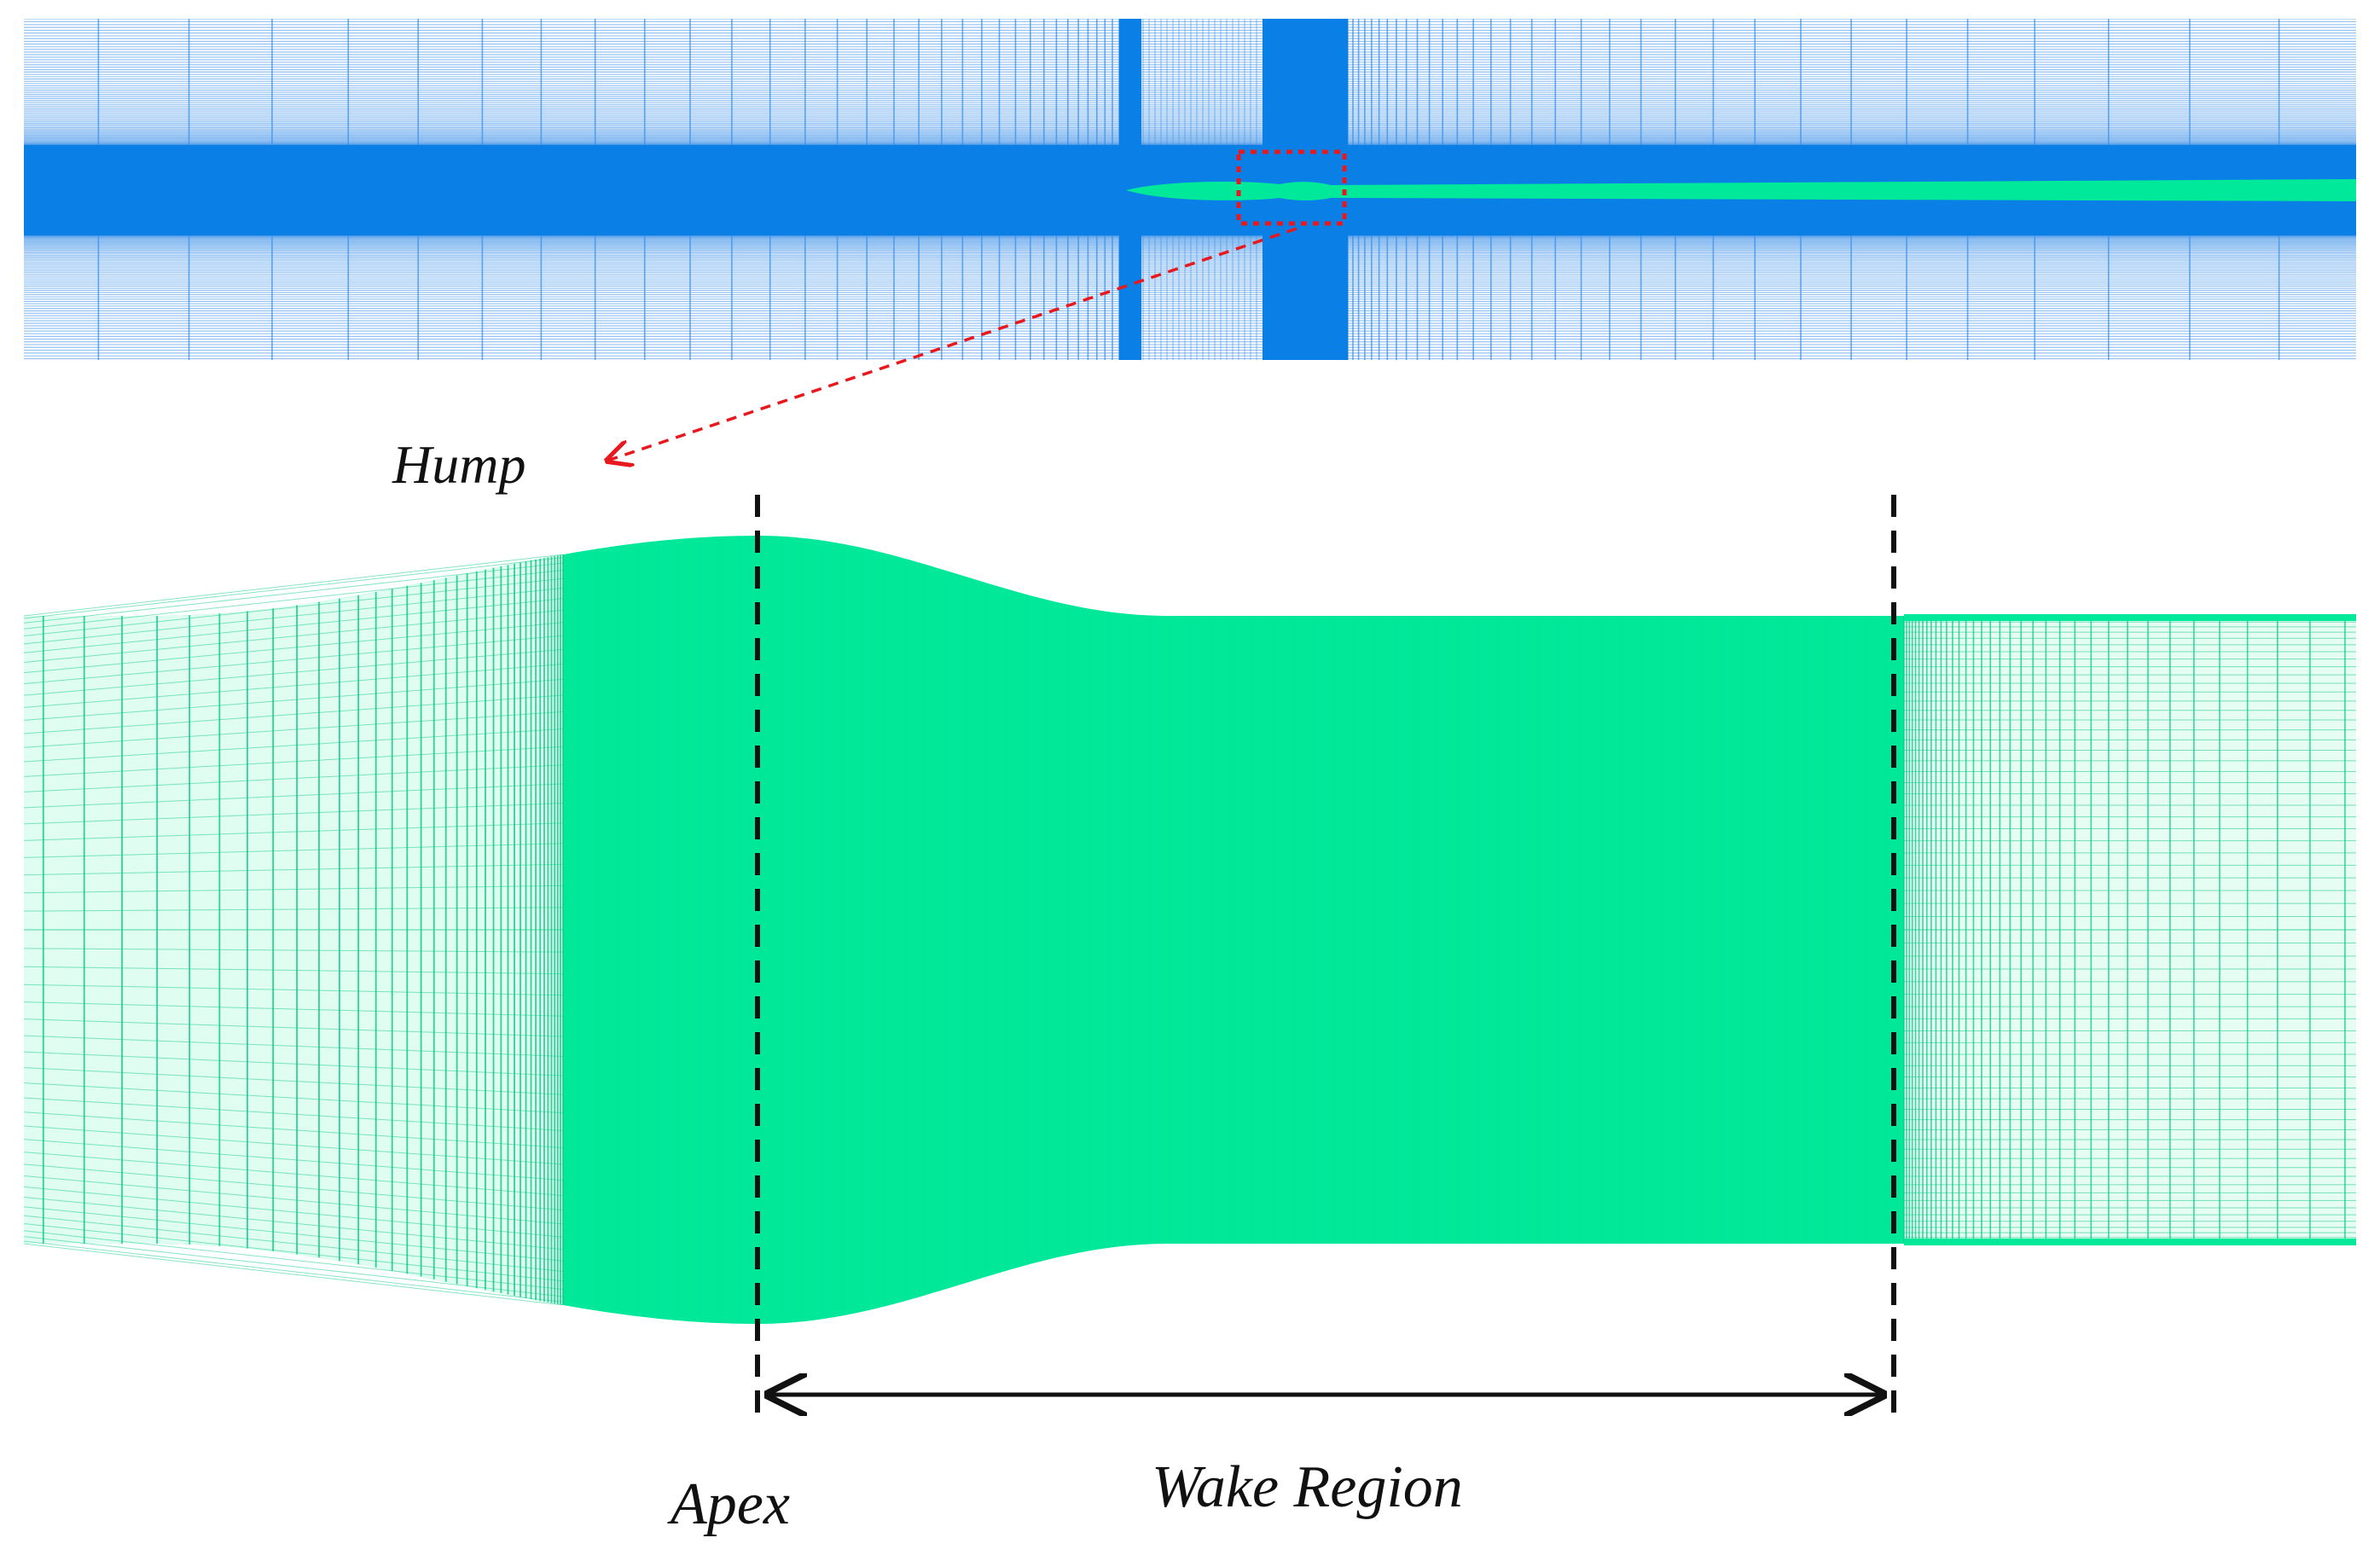 Image resolution: width=2380 pixels, height=1561 pixels. What do you see at coordinates (728, 1504) in the screenshot?
I see `apex-label: Apex` at bounding box center [728, 1504].